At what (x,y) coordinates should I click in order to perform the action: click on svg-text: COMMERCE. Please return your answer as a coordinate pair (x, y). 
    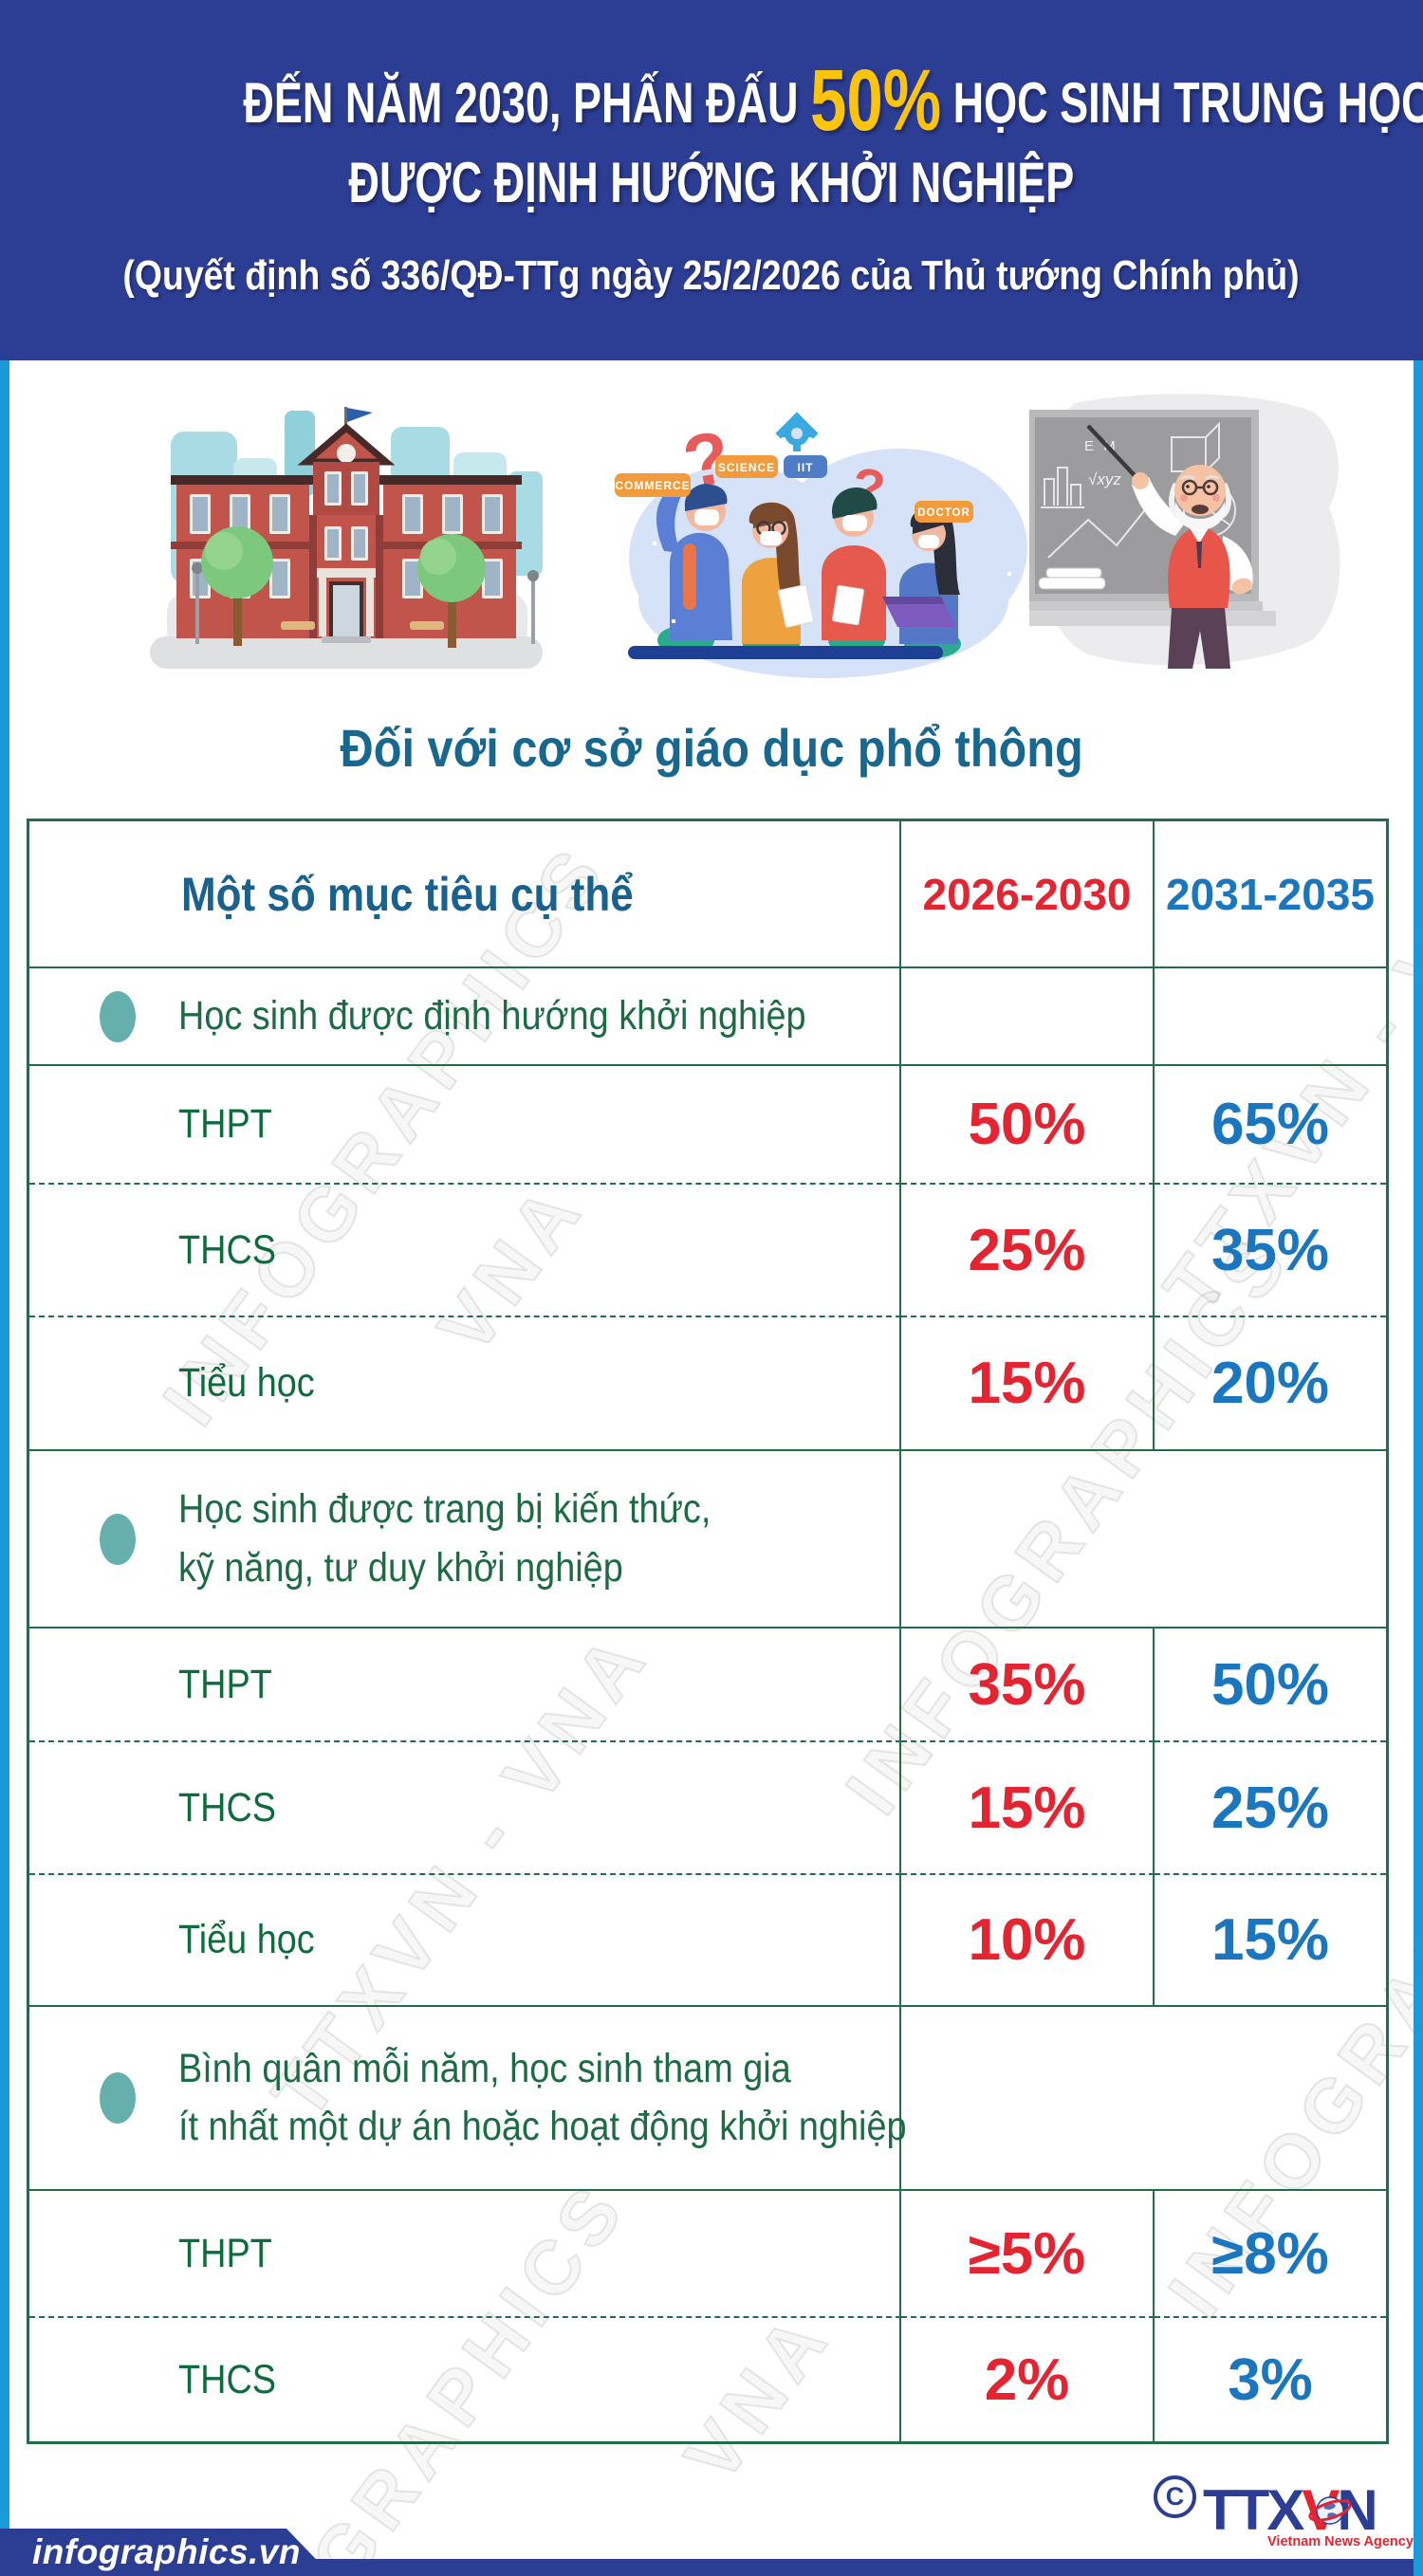
    Looking at the image, I should click on (652, 485).